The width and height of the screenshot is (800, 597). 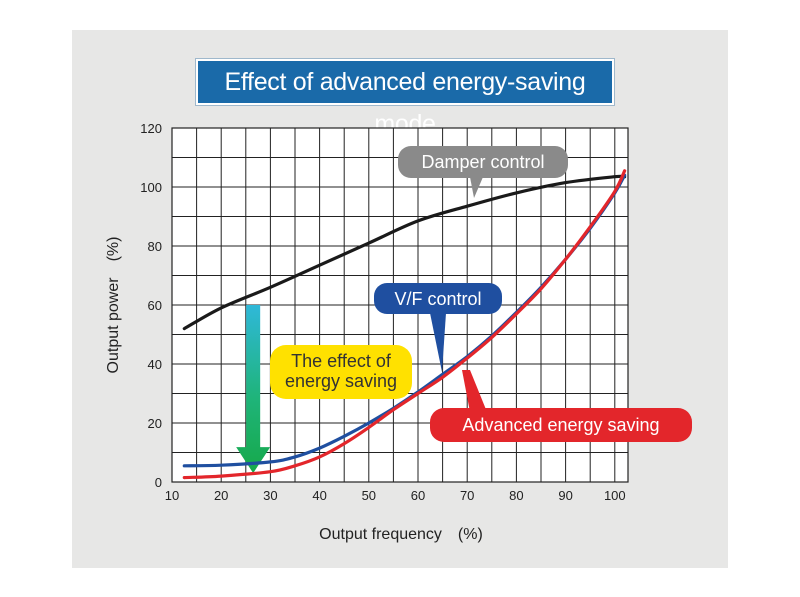 What do you see at coordinates (615, 495) in the screenshot?
I see `x-tick-label: 100` at bounding box center [615, 495].